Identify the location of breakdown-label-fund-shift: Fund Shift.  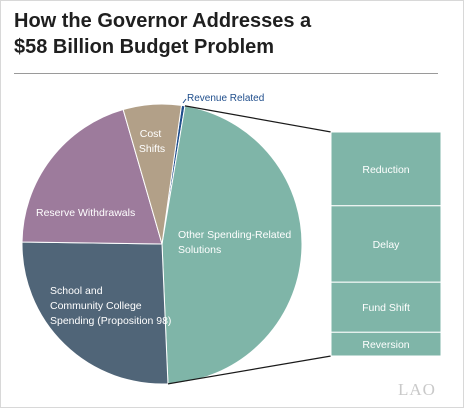
(386, 308).